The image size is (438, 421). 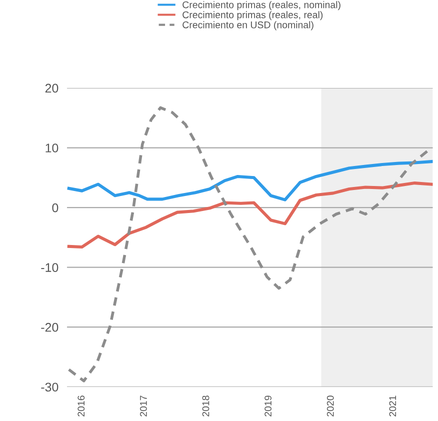 I want to click on y-tick-label: 20, so click(x=51, y=88).